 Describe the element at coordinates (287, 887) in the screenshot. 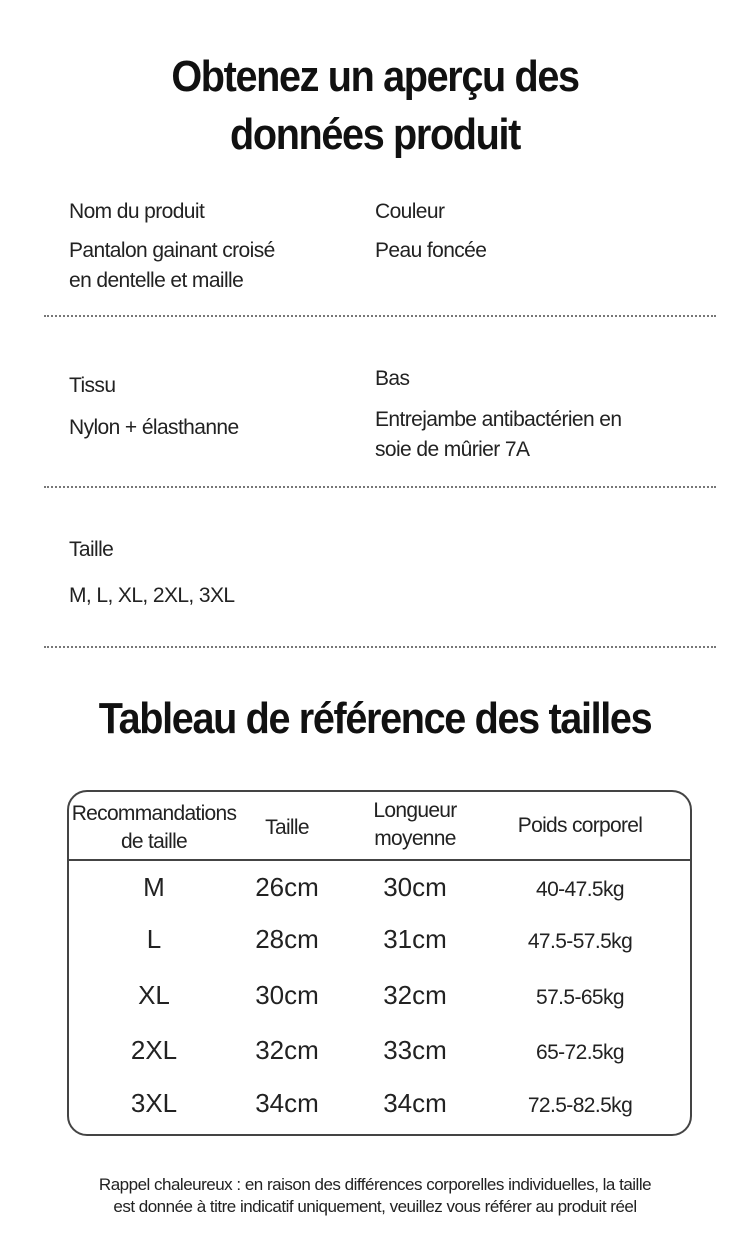

I see `table-cell: 26cm` at that location.